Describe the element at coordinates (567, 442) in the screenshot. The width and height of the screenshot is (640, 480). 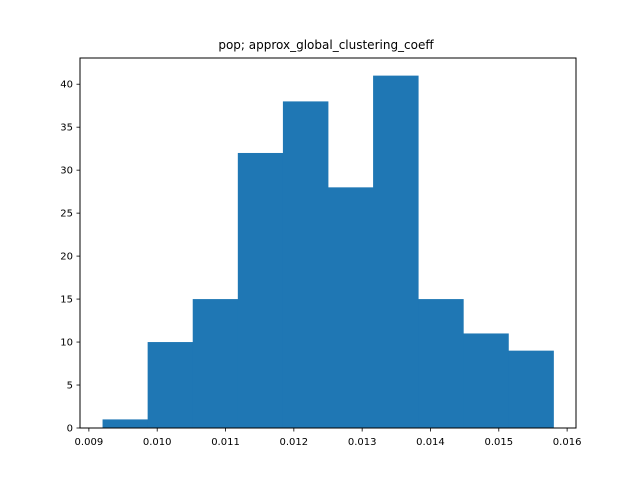
I see `x-tick-label: 0.016` at that location.